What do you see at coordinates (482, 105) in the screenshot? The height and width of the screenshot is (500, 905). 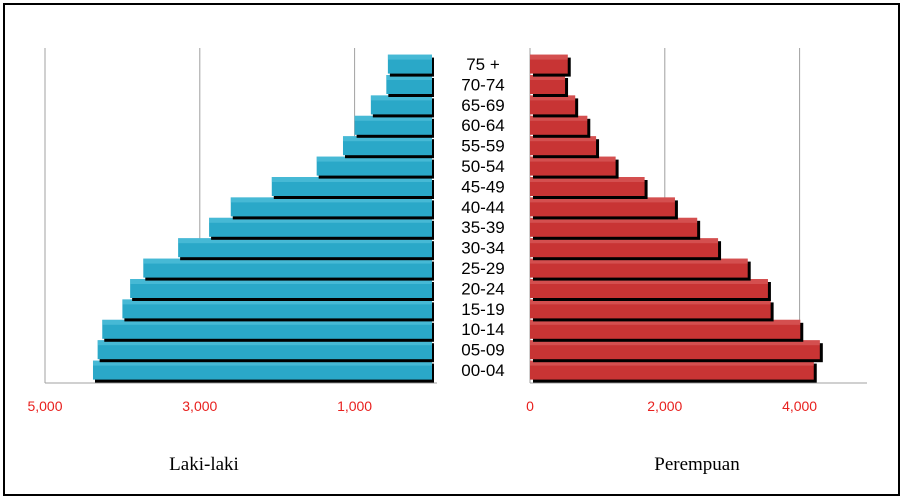 I see `age-group-label: 65-69` at bounding box center [482, 105].